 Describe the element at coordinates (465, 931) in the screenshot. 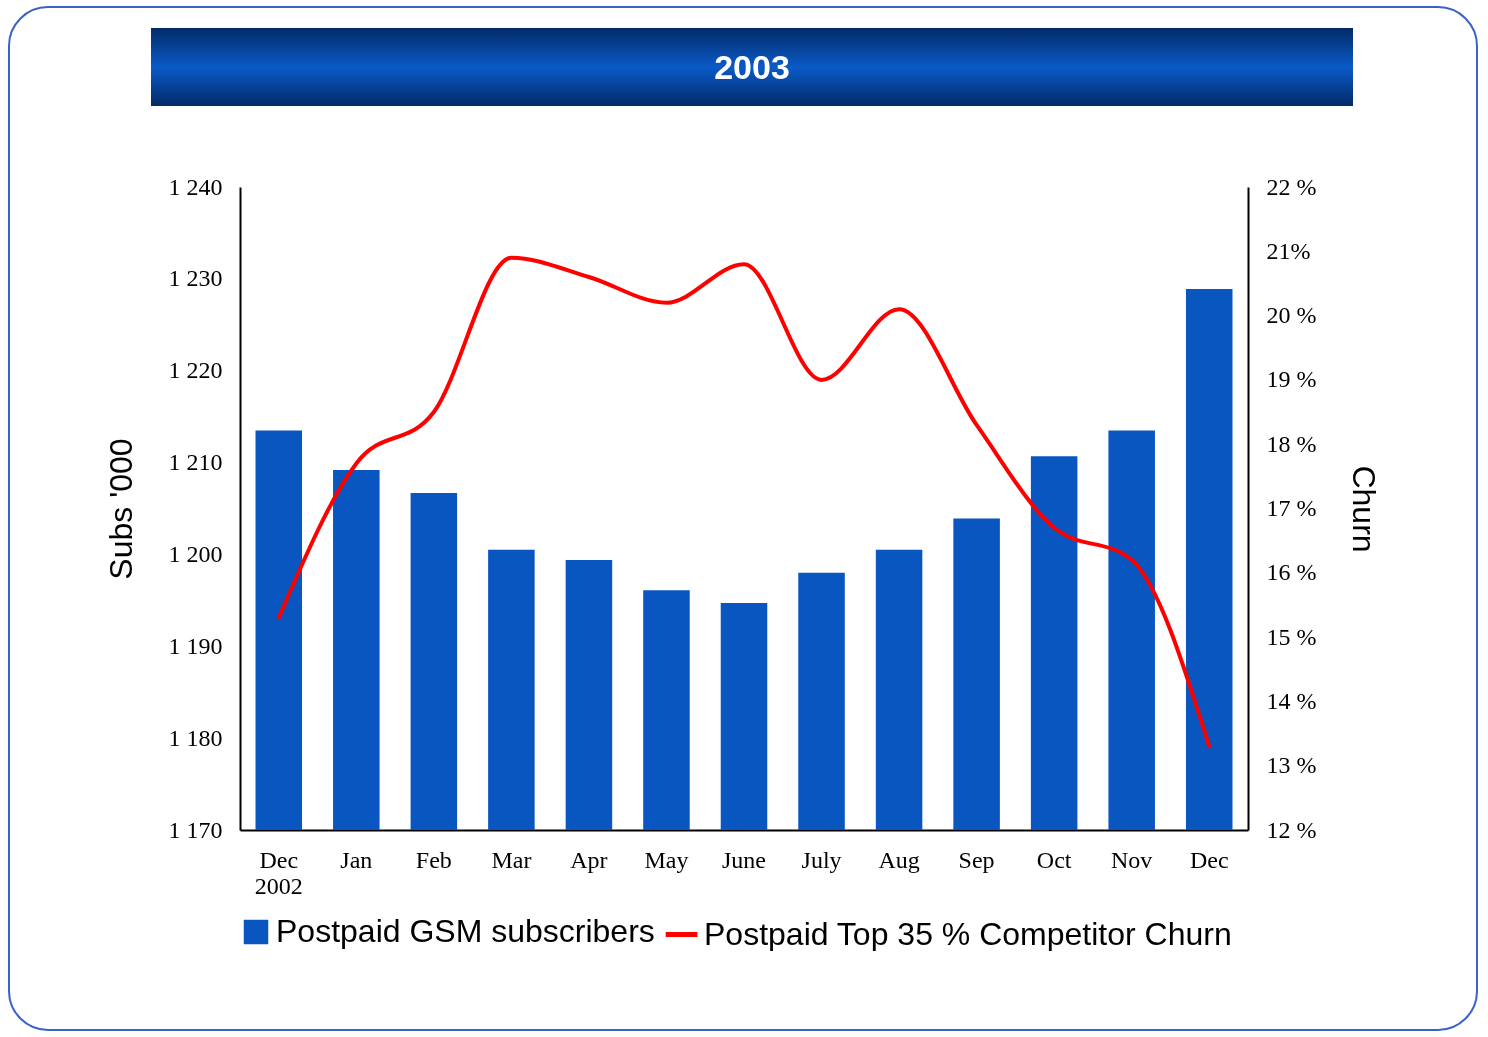

I see `legend-label: Postpaid GSM subscribers` at that location.